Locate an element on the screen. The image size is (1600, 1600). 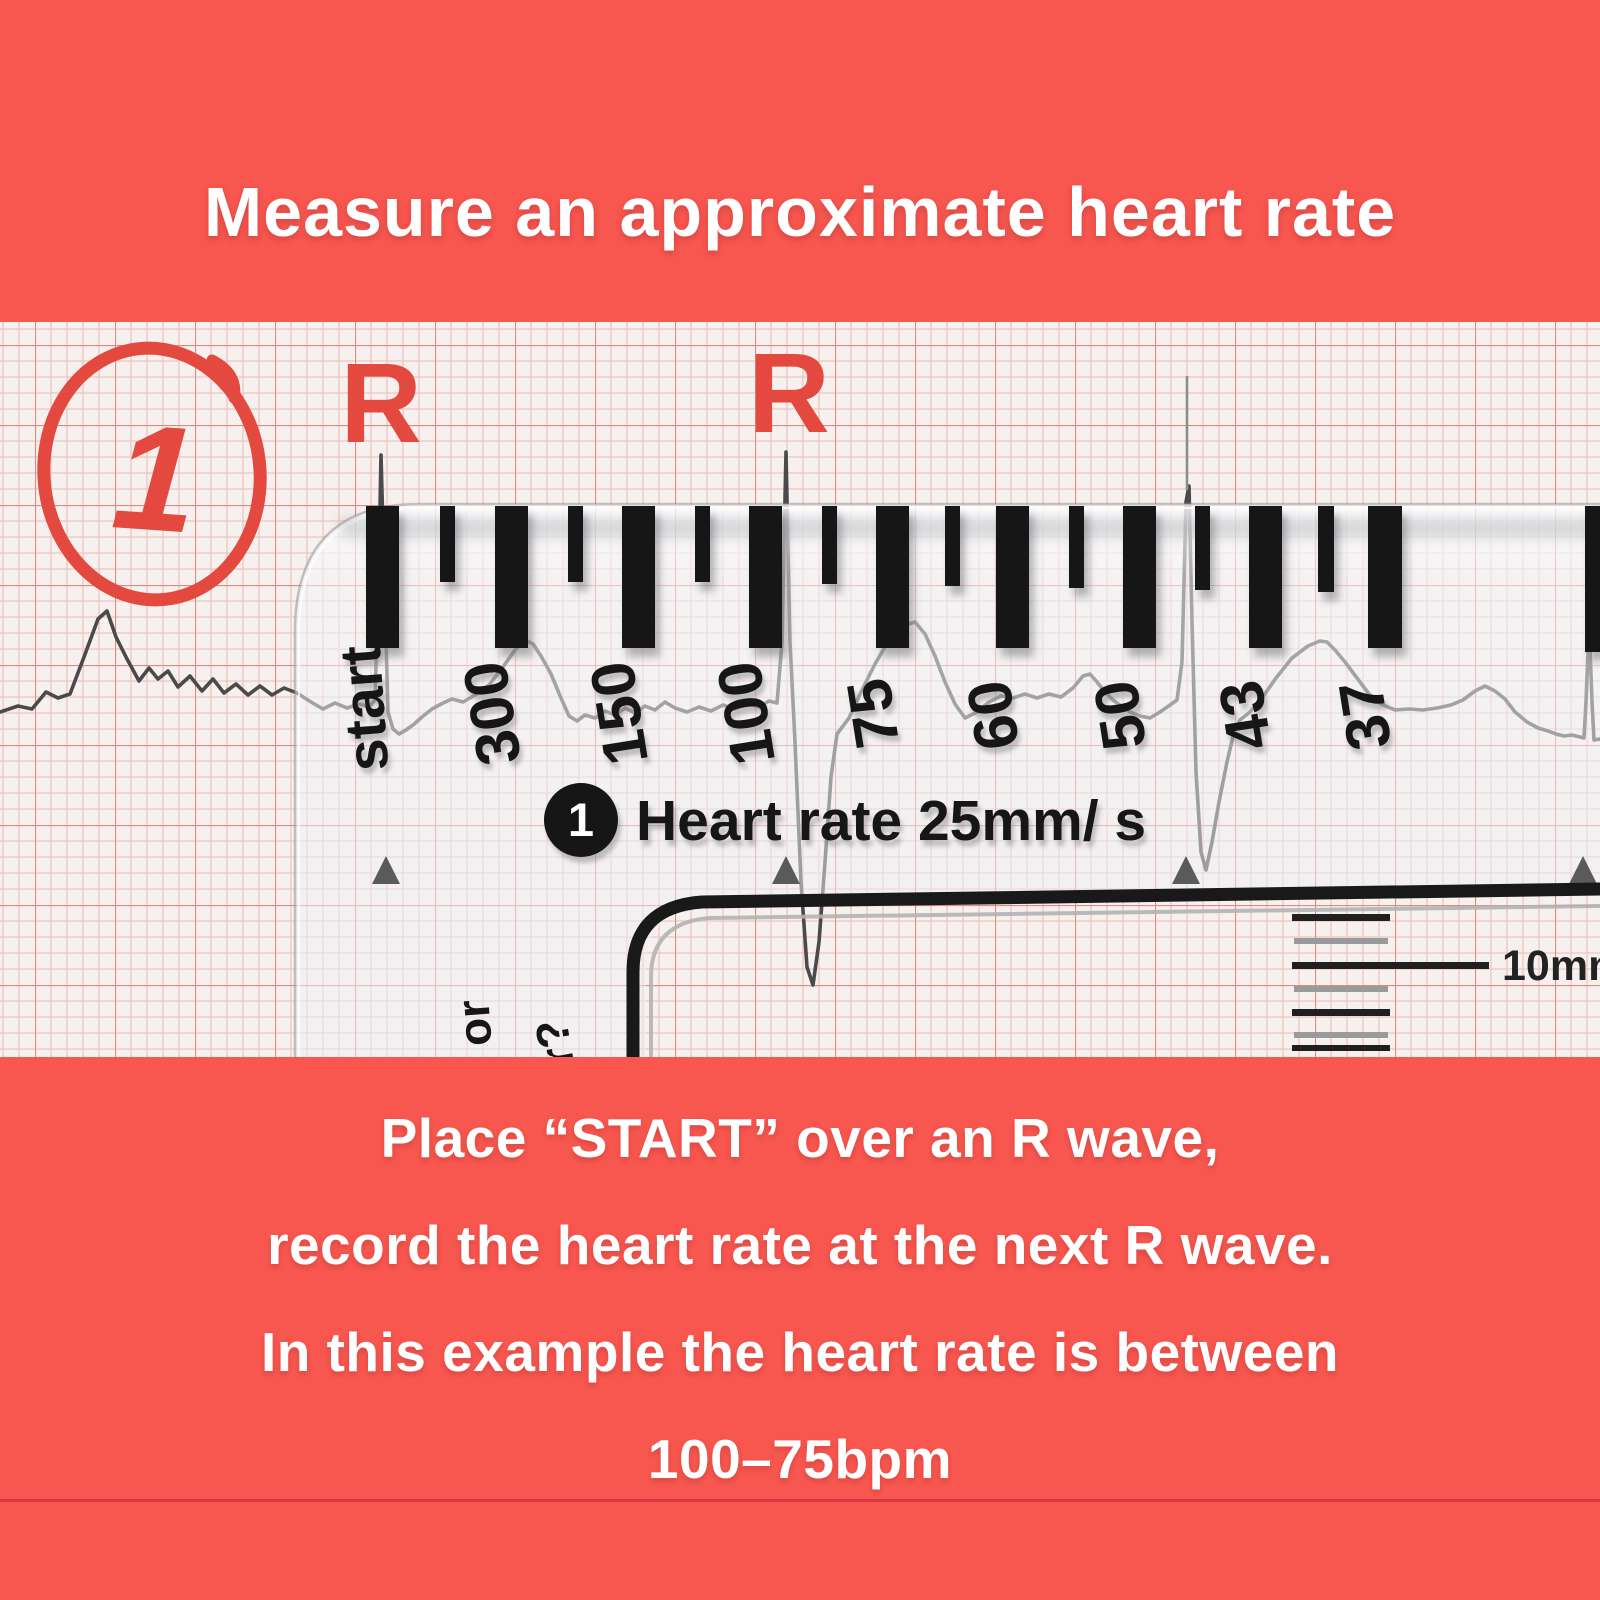
divider-line is located at coordinates (800, 1500).